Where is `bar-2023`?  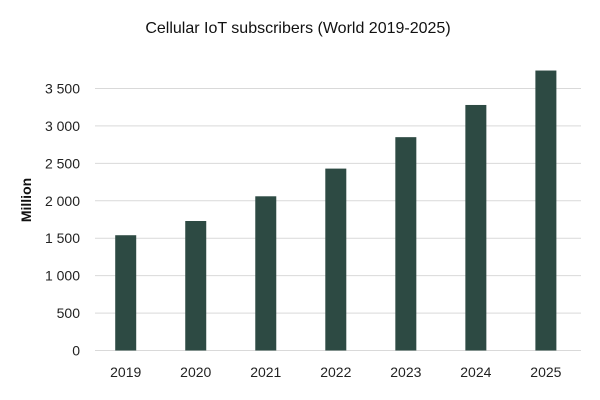 bar-2023 is located at coordinates (406, 244).